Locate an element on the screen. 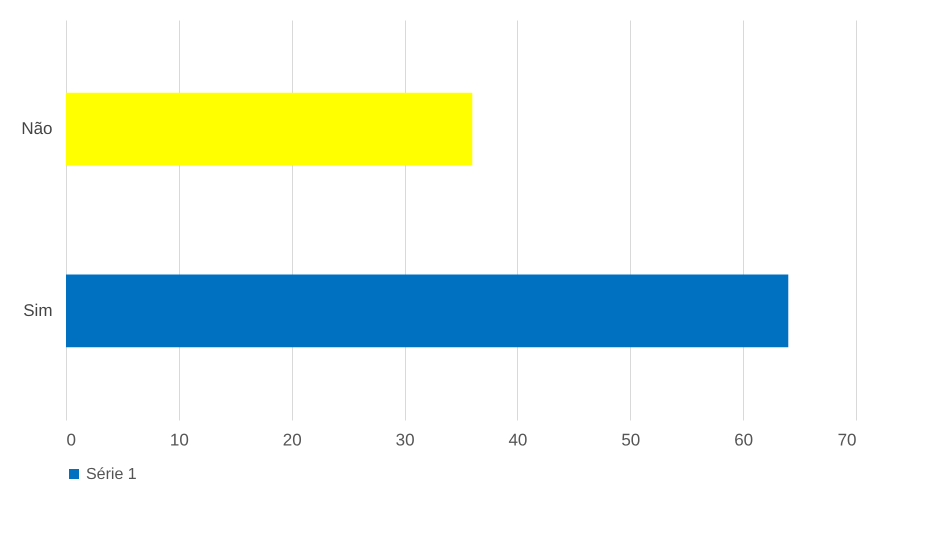 The height and width of the screenshot is (546, 944). x-tick-label: 30 is located at coordinates (405, 440).